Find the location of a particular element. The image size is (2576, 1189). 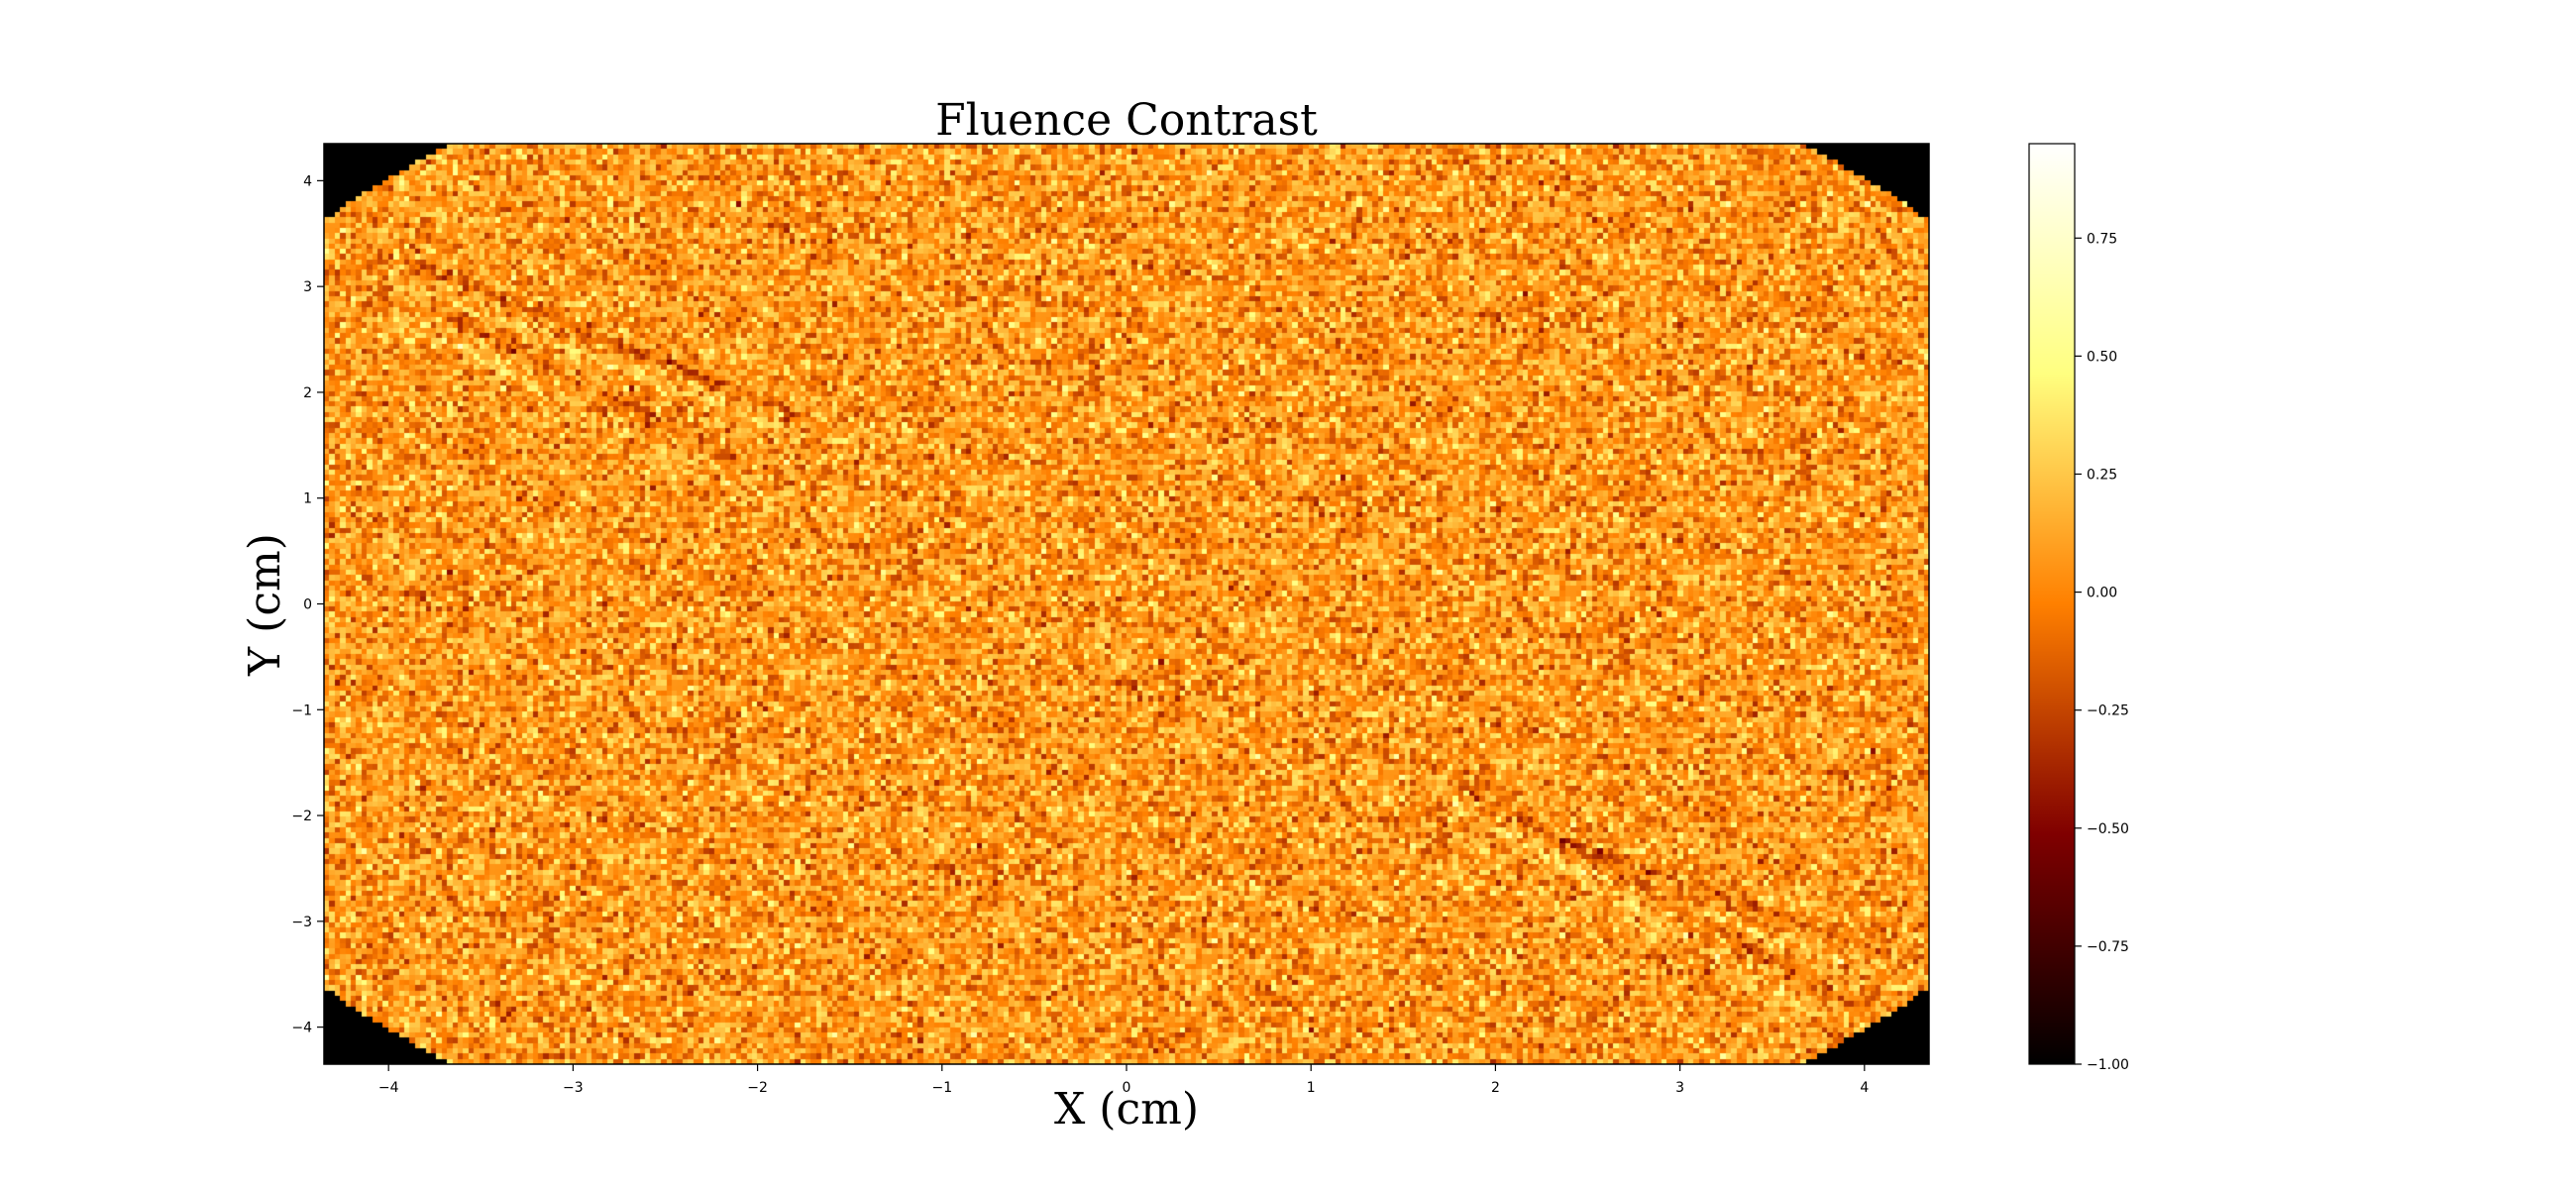

x-axis-label: X (cm) is located at coordinates (1126, 1109).